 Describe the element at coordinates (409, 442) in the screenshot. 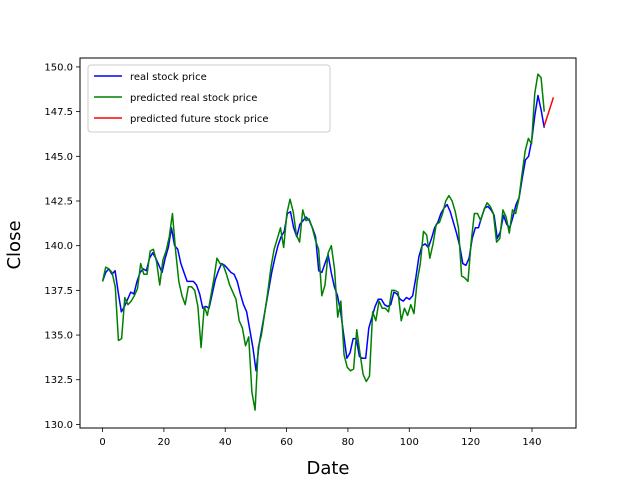

I see `x-tick-label: 100` at that location.